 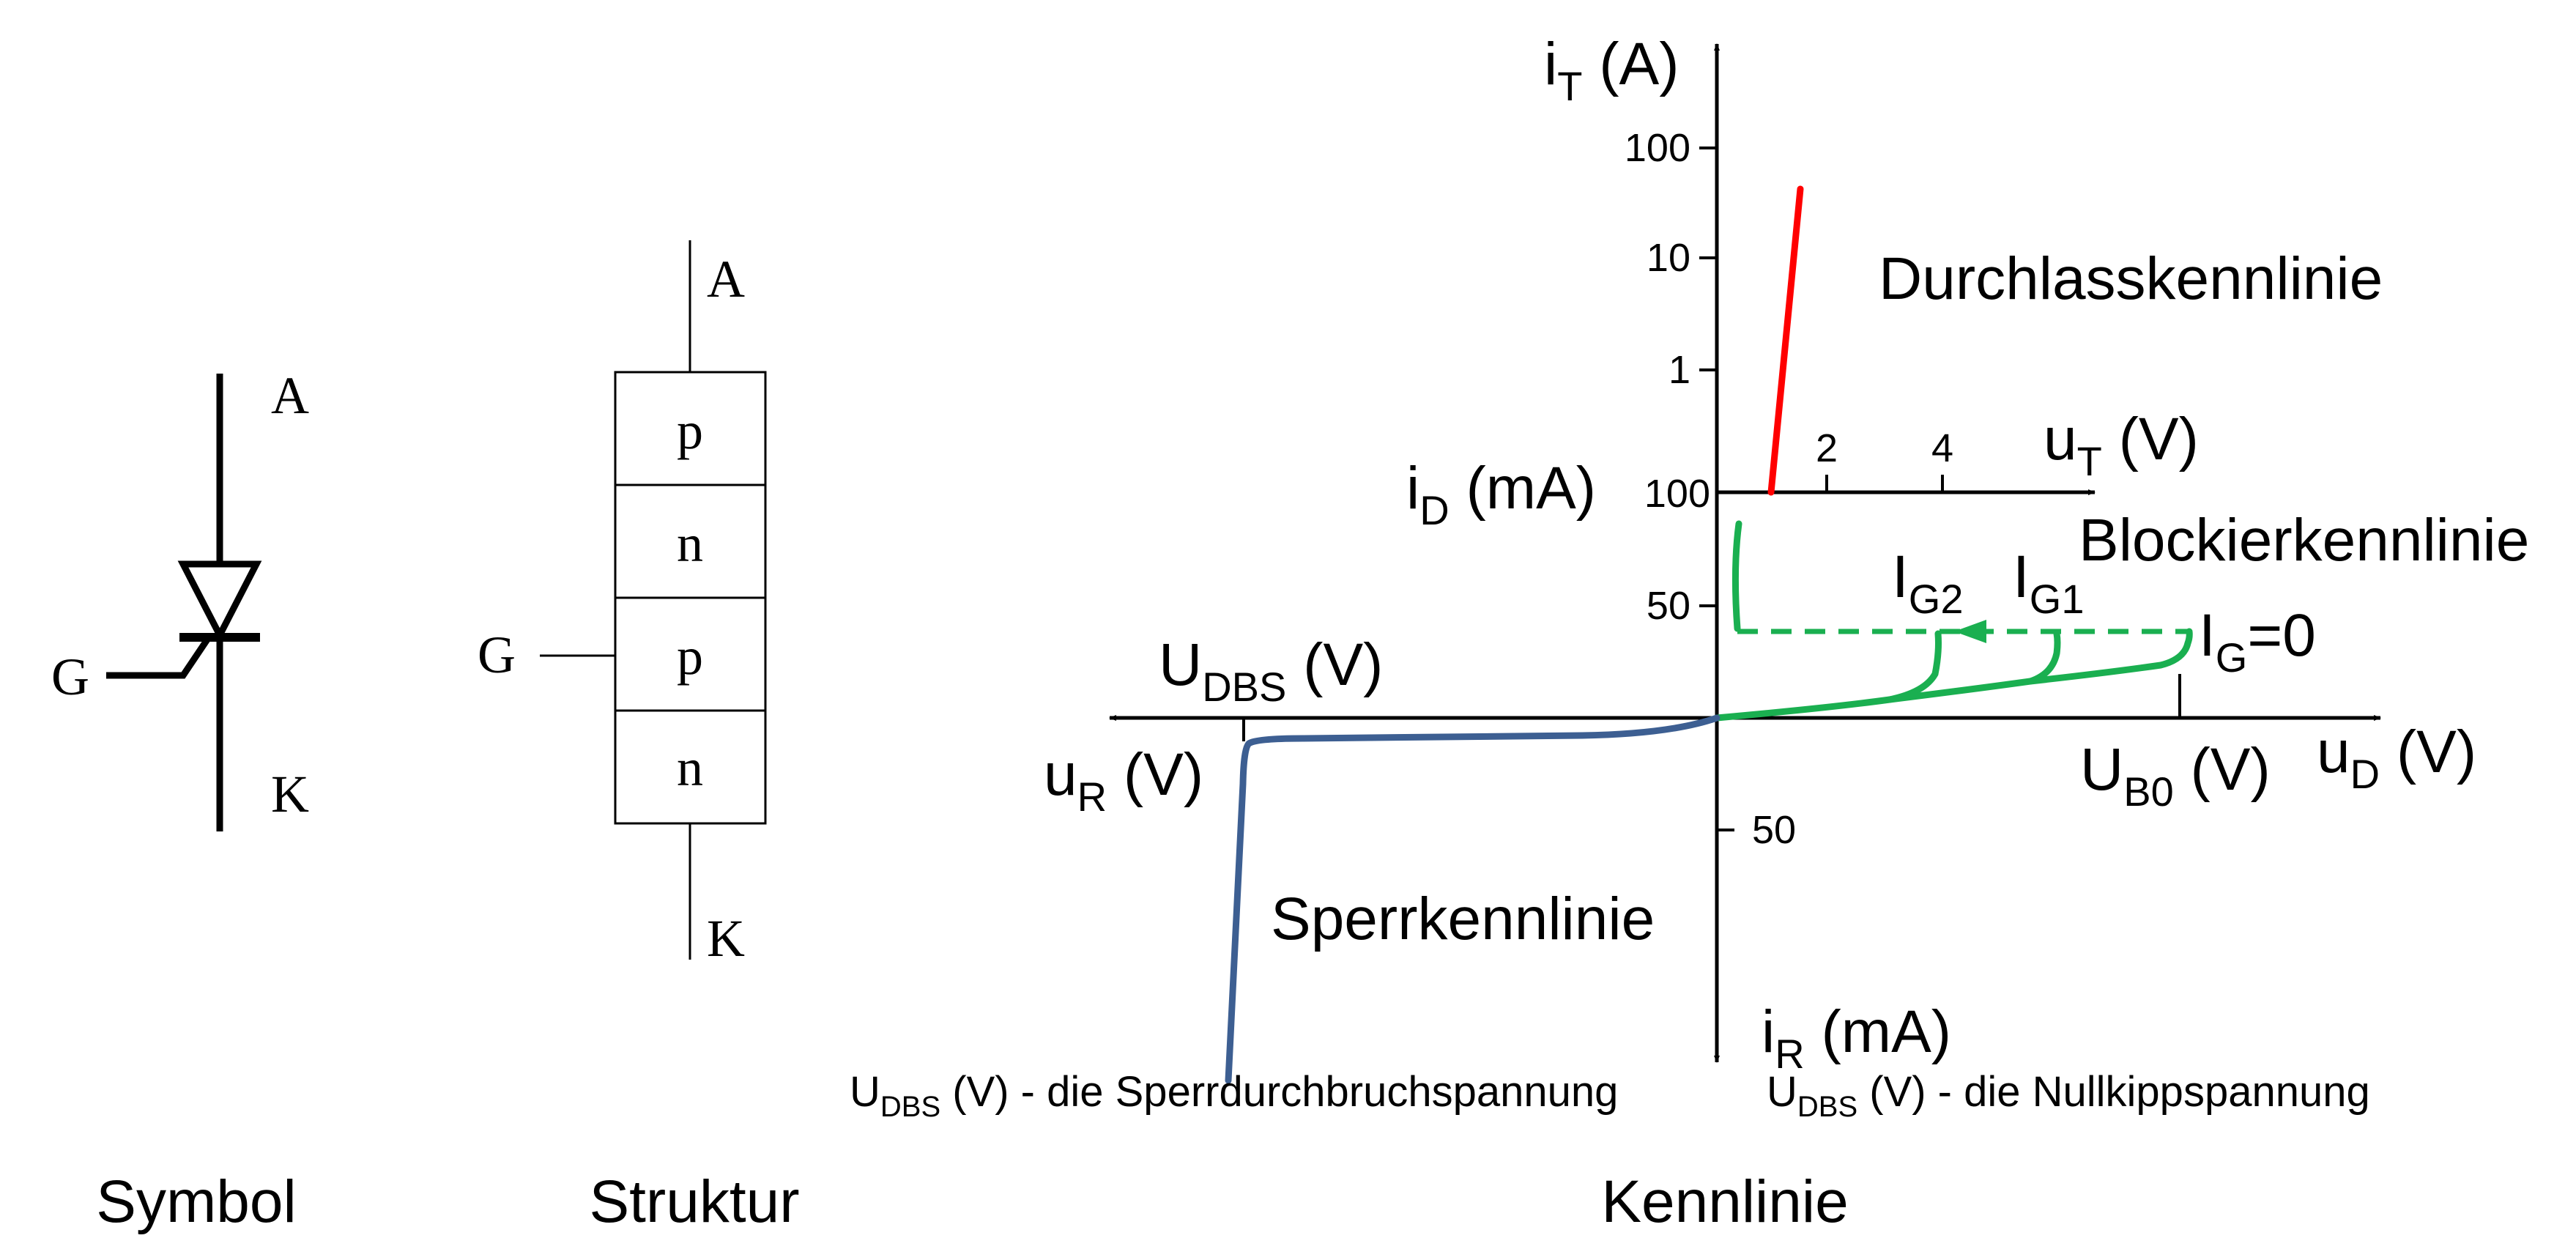 What do you see at coordinates (2110, 656) in the screenshot?
I see `blocking-curve-ig0` at bounding box center [2110, 656].